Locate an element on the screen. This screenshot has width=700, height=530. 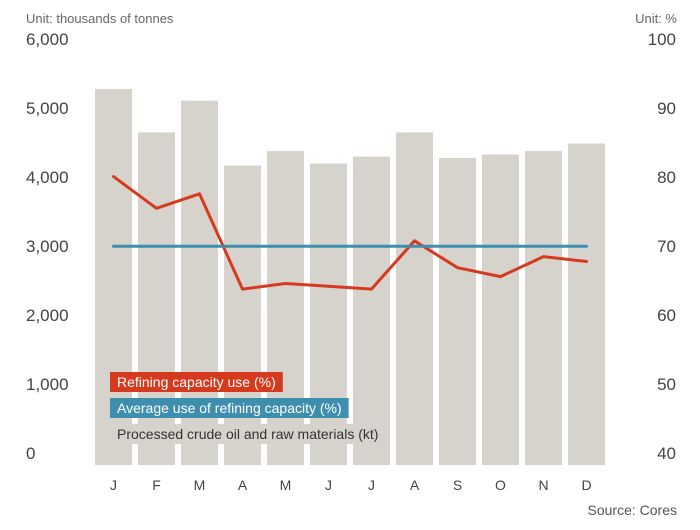
x-tick-label: O is located at coordinates (500, 485).